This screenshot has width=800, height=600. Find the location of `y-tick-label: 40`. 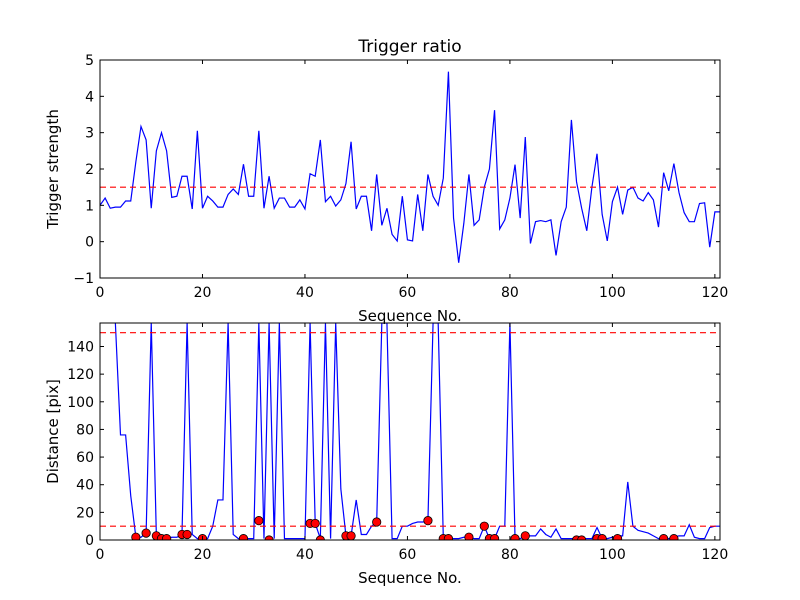

y-tick-label: 40 is located at coordinates (85, 486).